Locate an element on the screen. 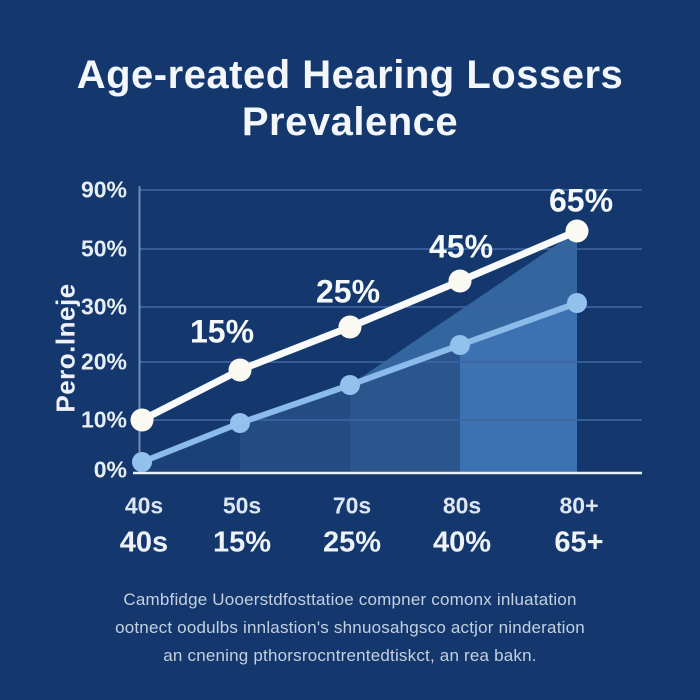 The height and width of the screenshot is (700, 700). y-tick-label: 20% is located at coordinates (103, 361).